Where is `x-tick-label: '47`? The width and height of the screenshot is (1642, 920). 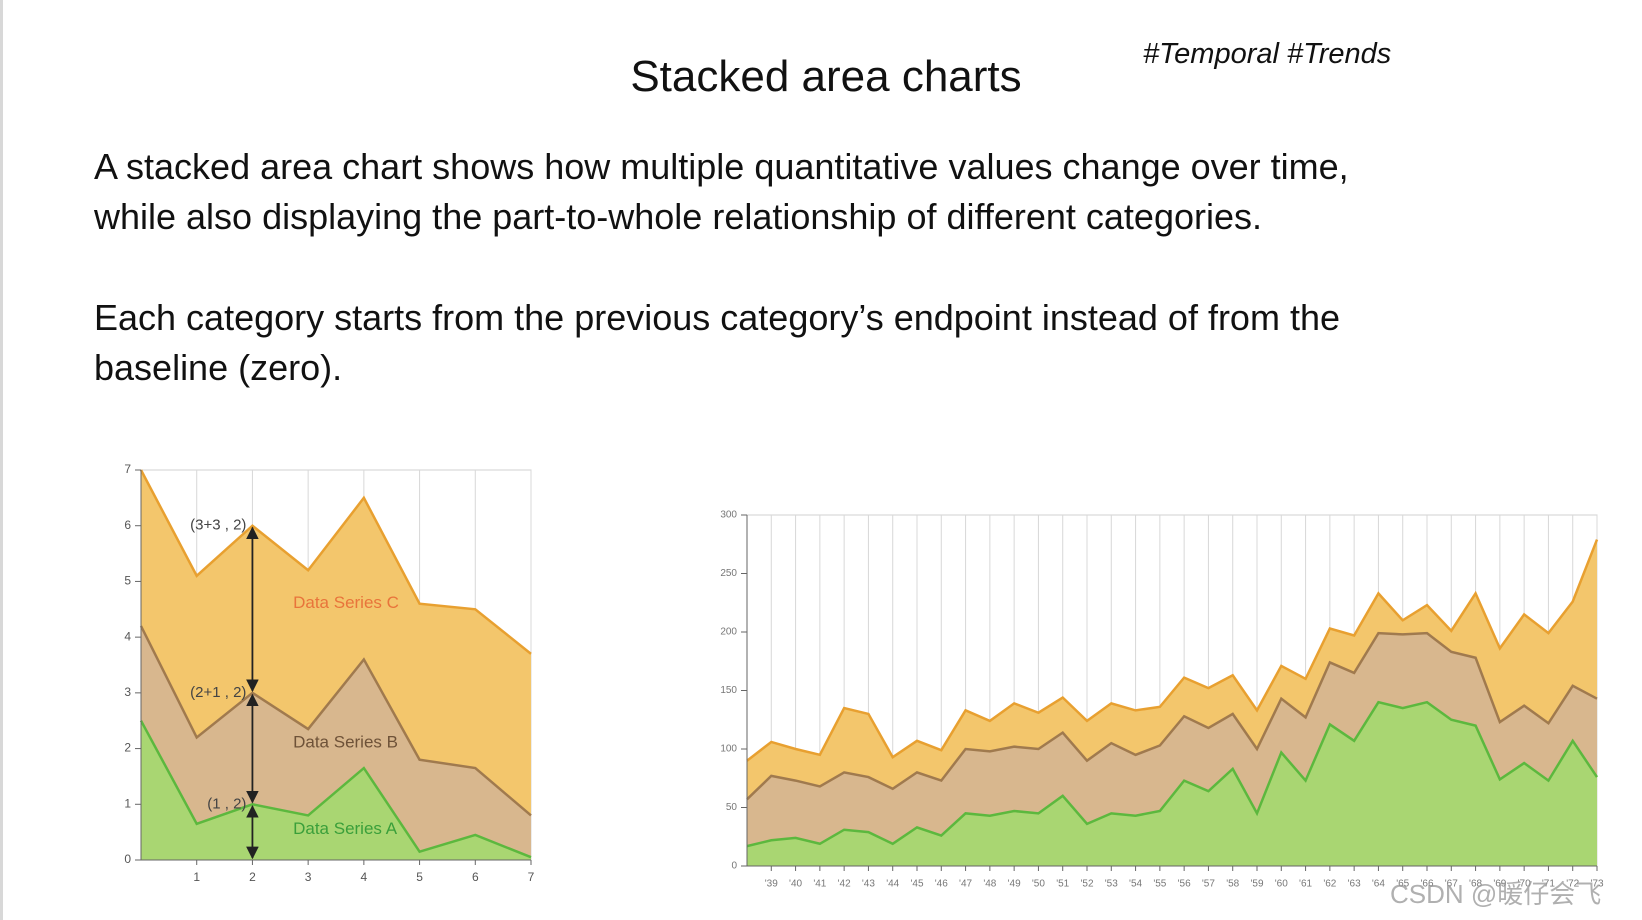
x-tick-label: '47 is located at coordinates (965, 884).